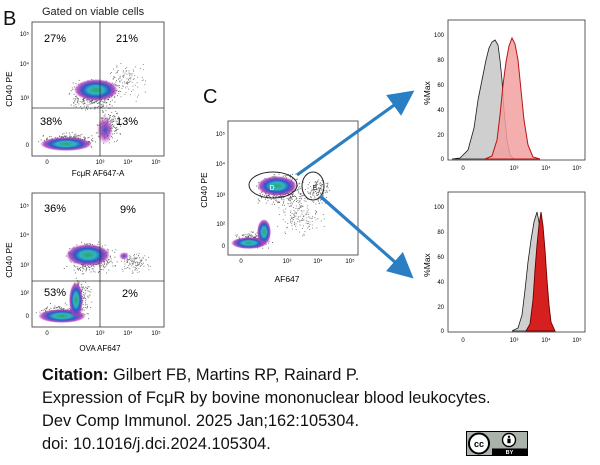 This screenshot has height=465, width=600. Describe the element at coordinates (88, 255) in the screenshot. I see `density-cluster` at that location.